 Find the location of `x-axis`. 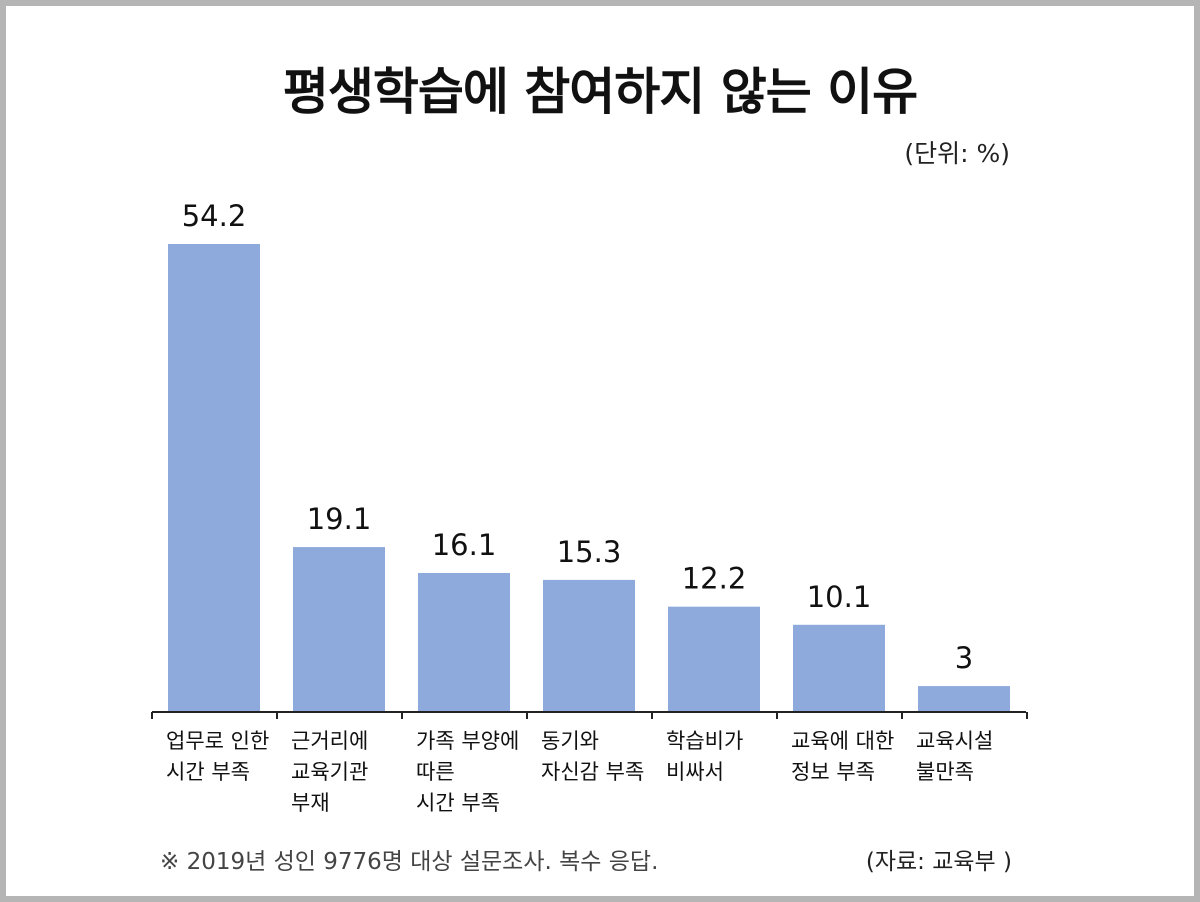

x-axis is located at coordinates (589, 715).